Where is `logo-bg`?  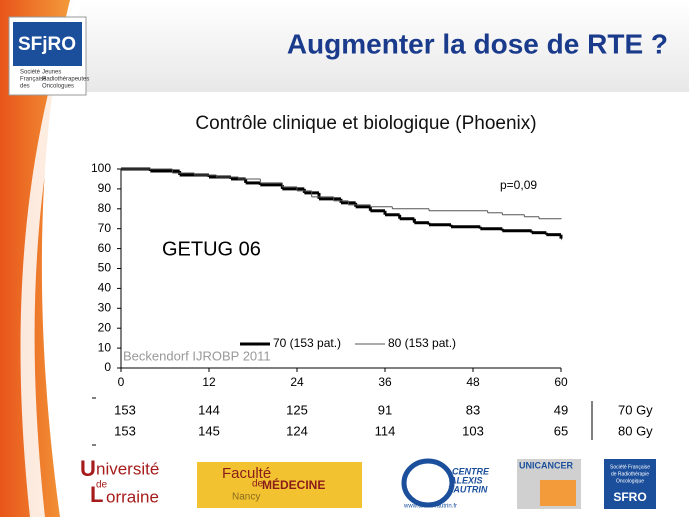
logo-bg is located at coordinates (47, 44).